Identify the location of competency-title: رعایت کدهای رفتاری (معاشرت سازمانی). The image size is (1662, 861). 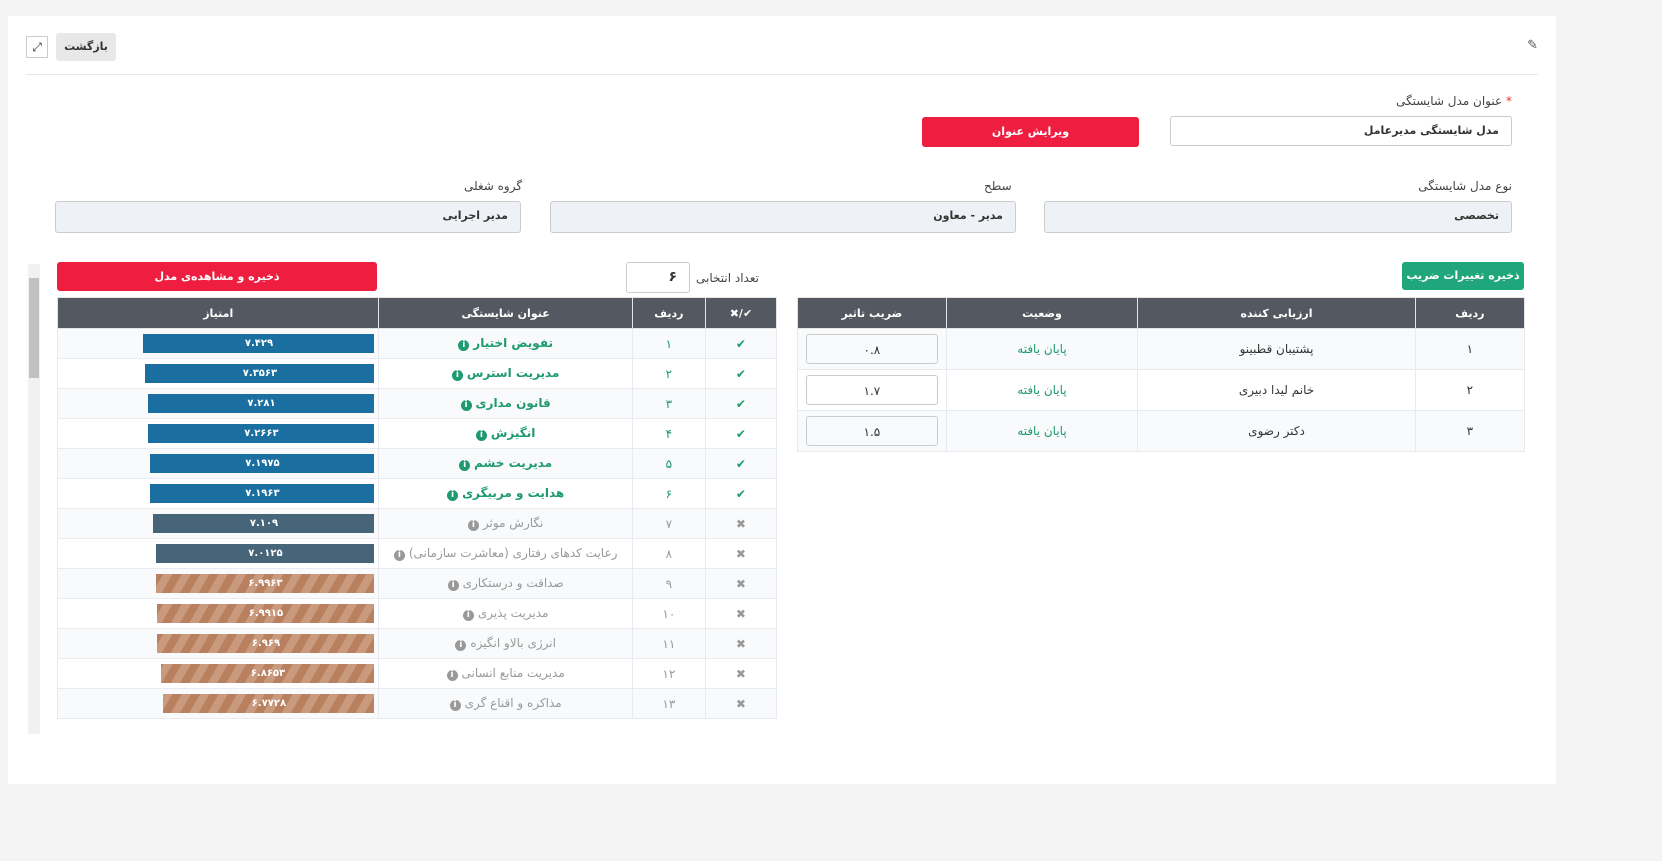
(513, 553).